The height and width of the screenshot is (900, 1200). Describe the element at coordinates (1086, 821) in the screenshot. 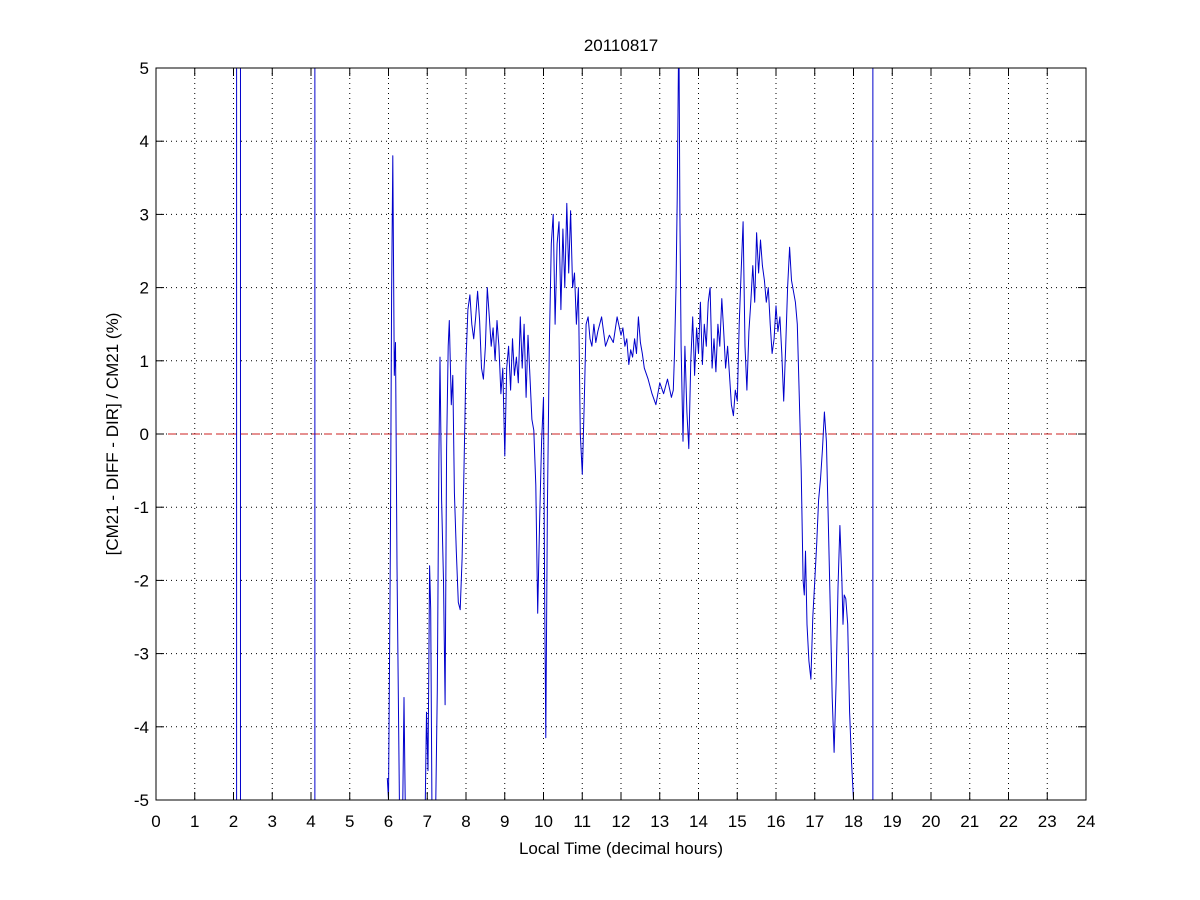

I see `x-tick-label: 24` at that location.